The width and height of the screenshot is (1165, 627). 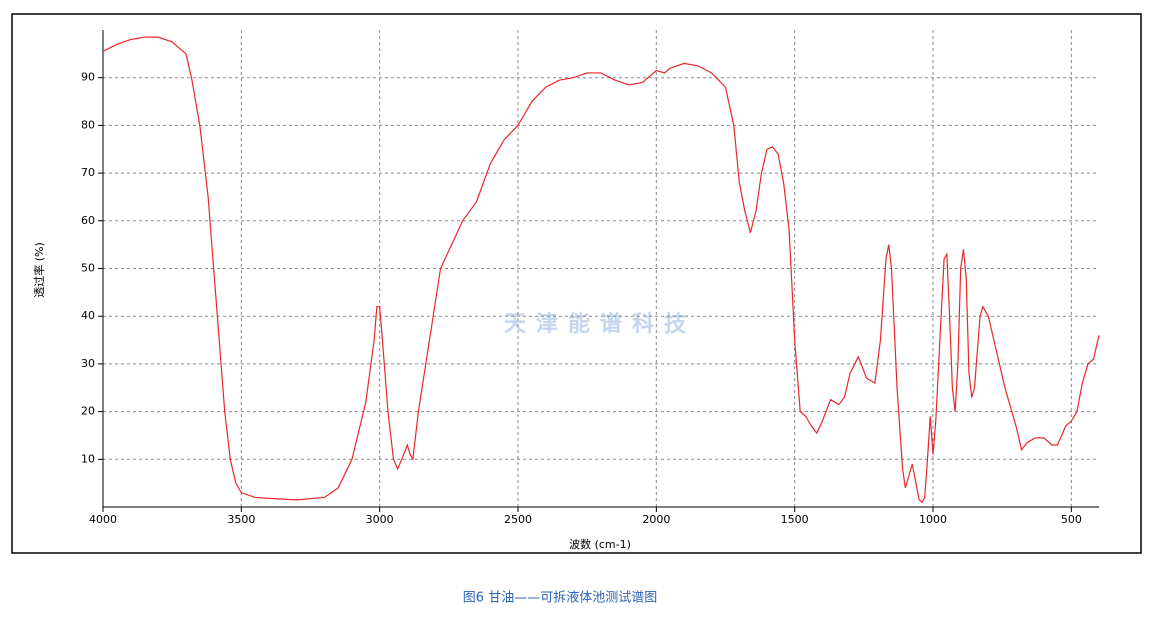 What do you see at coordinates (88, 220) in the screenshot?
I see `y-tick-label: 60` at bounding box center [88, 220].